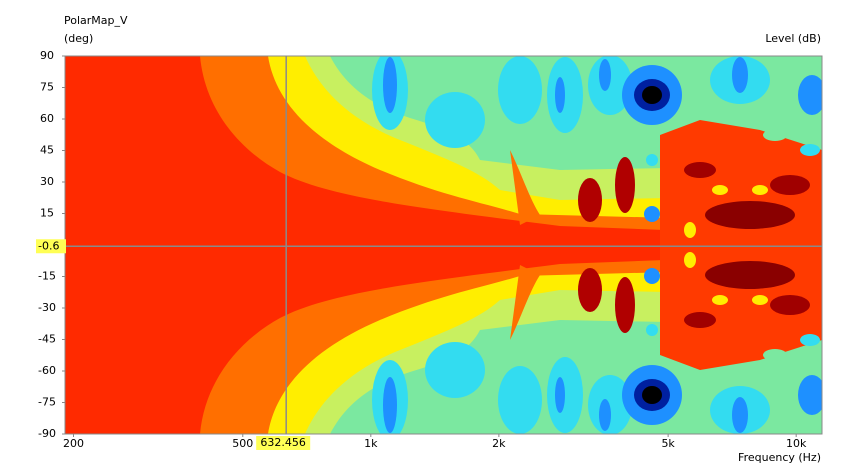  What do you see at coordinates (47, 402) in the screenshot?
I see `y-tick-label: -75` at bounding box center [47, 402].